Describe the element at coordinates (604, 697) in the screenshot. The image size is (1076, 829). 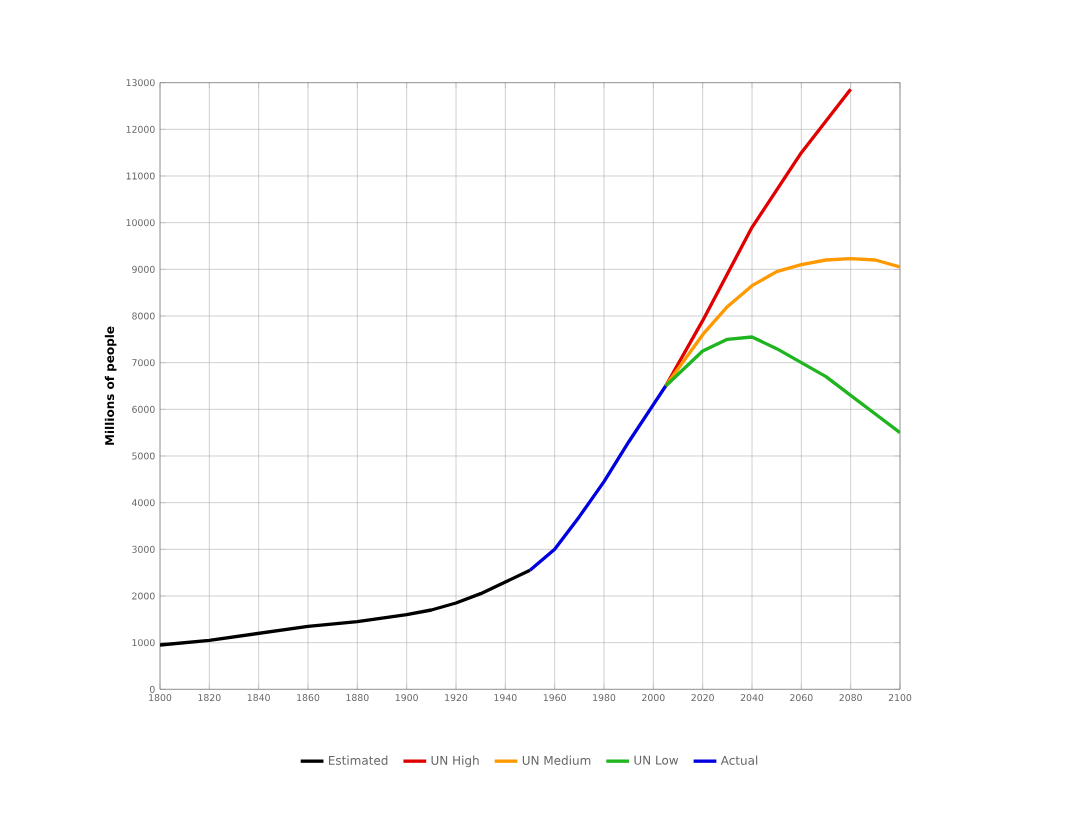
I see `x-tick-label: 1980` at that location.